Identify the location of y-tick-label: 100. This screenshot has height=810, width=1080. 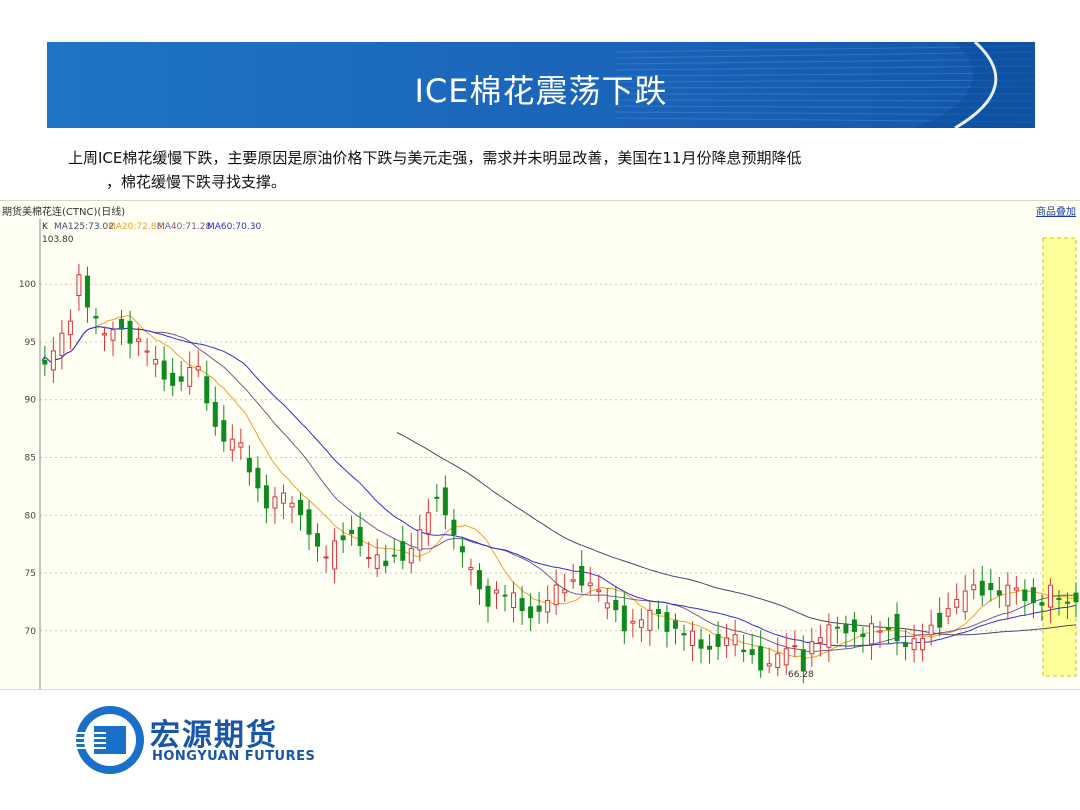
(27, 285).